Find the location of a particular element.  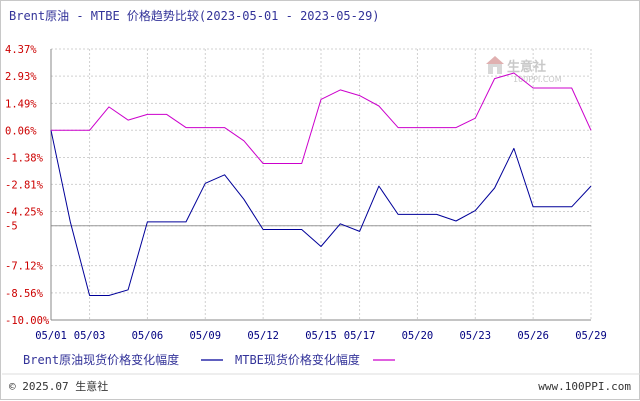

y-tick-label: -4.25% is located at coordinates (24, 213).